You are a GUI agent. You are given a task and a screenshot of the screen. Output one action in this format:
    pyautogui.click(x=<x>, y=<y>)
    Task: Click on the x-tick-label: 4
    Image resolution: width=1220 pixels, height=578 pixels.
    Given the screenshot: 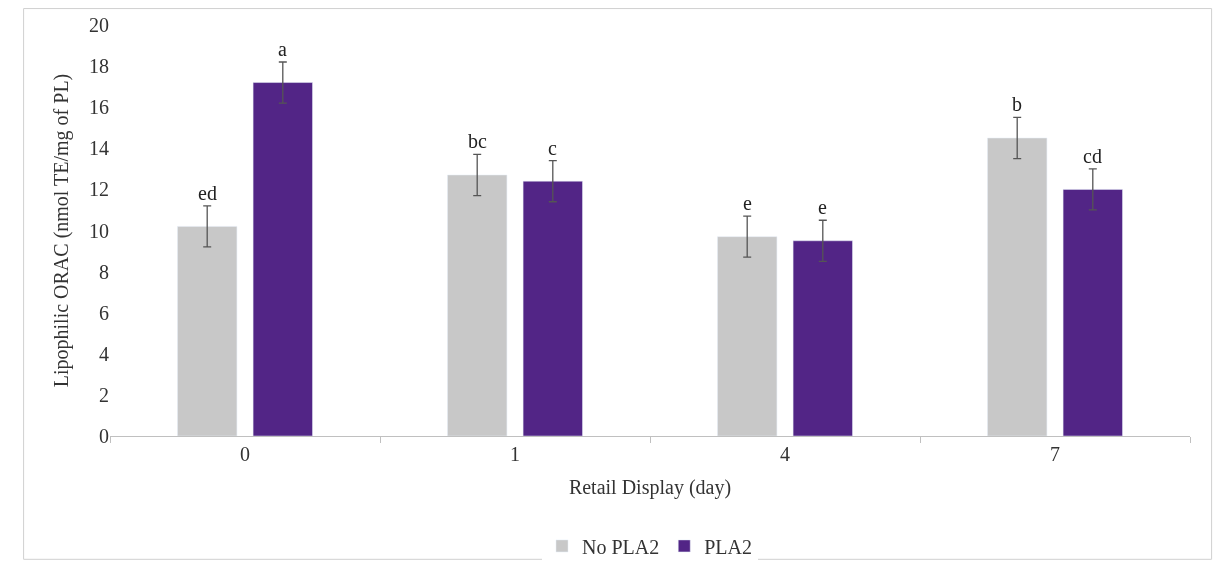 What is the action you would take?
    pyautogui.click(x=785, y=454)
    